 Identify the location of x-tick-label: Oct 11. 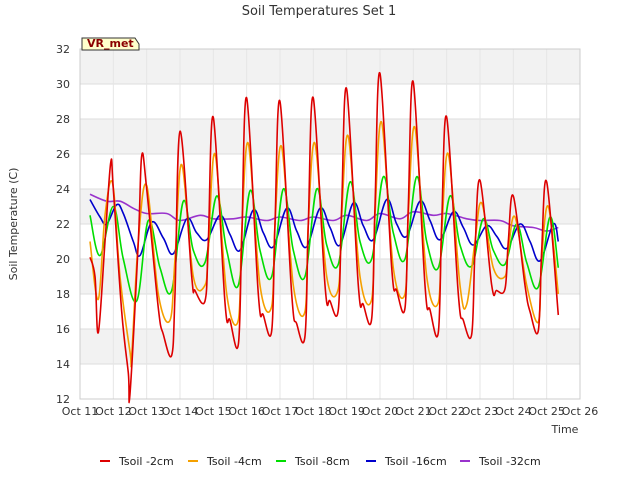
(80, 411).